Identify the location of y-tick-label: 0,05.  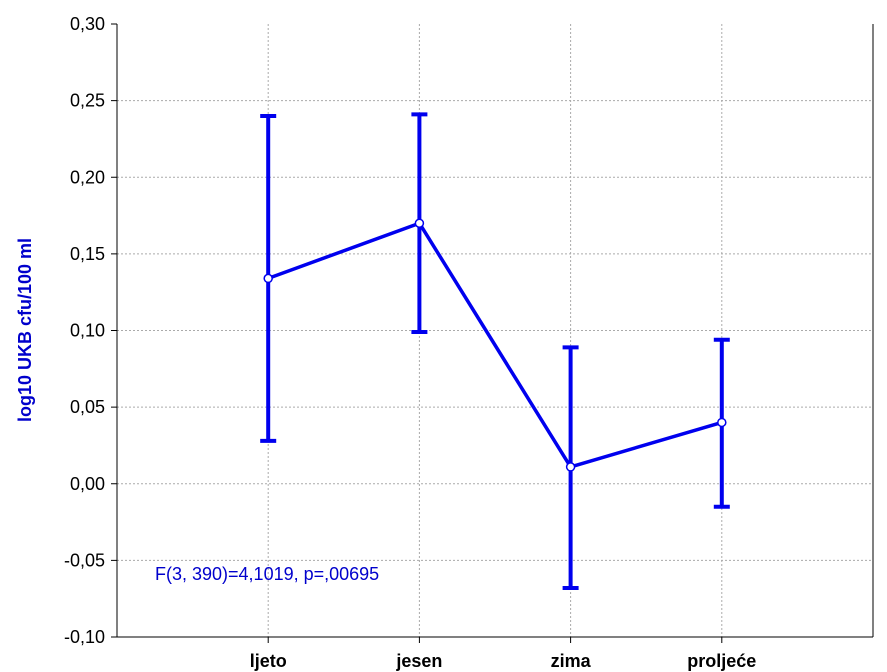
(87, 407).